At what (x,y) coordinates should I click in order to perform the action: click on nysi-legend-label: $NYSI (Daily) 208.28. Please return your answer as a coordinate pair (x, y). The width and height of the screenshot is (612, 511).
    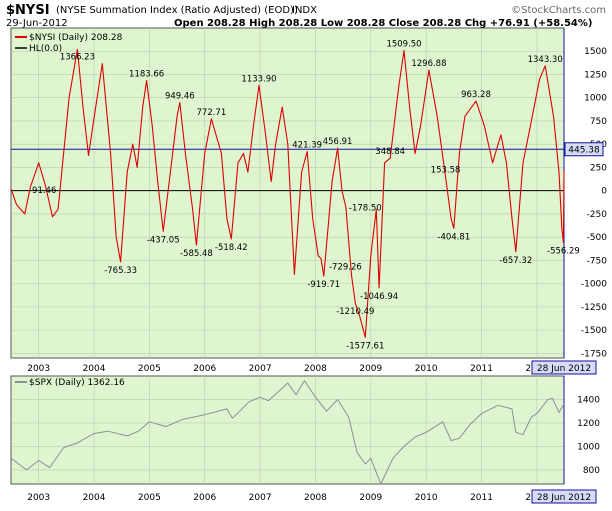
    Looking at the image, I should click on (76, 38).